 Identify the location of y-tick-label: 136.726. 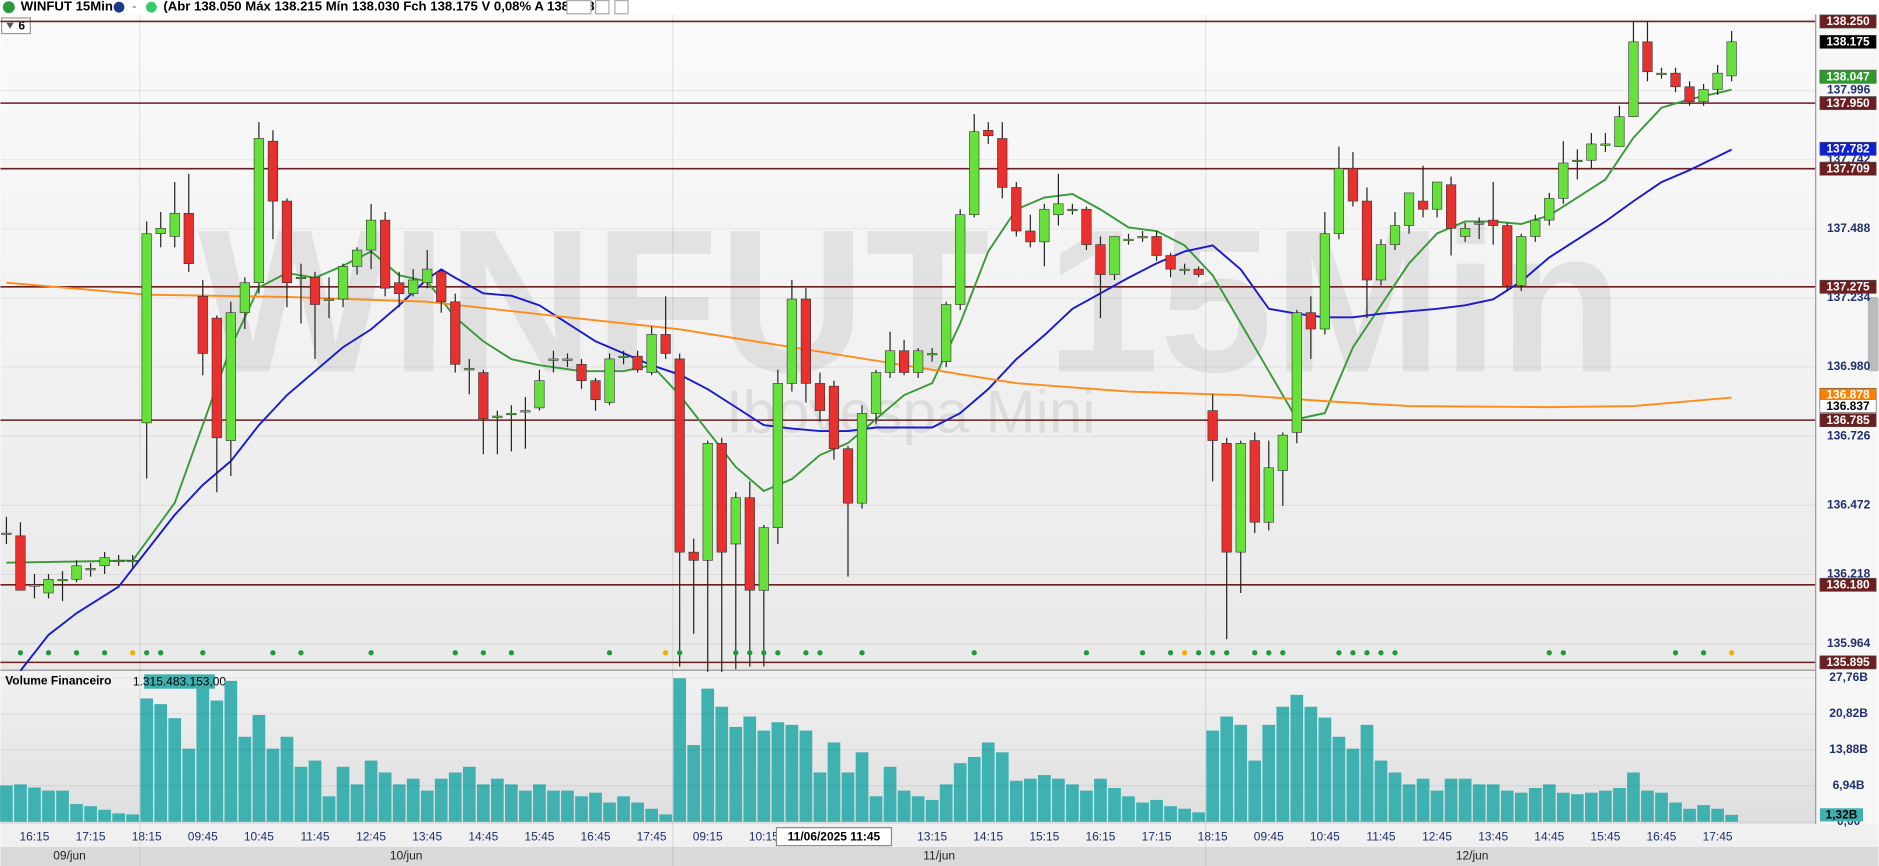
(1849, 435).